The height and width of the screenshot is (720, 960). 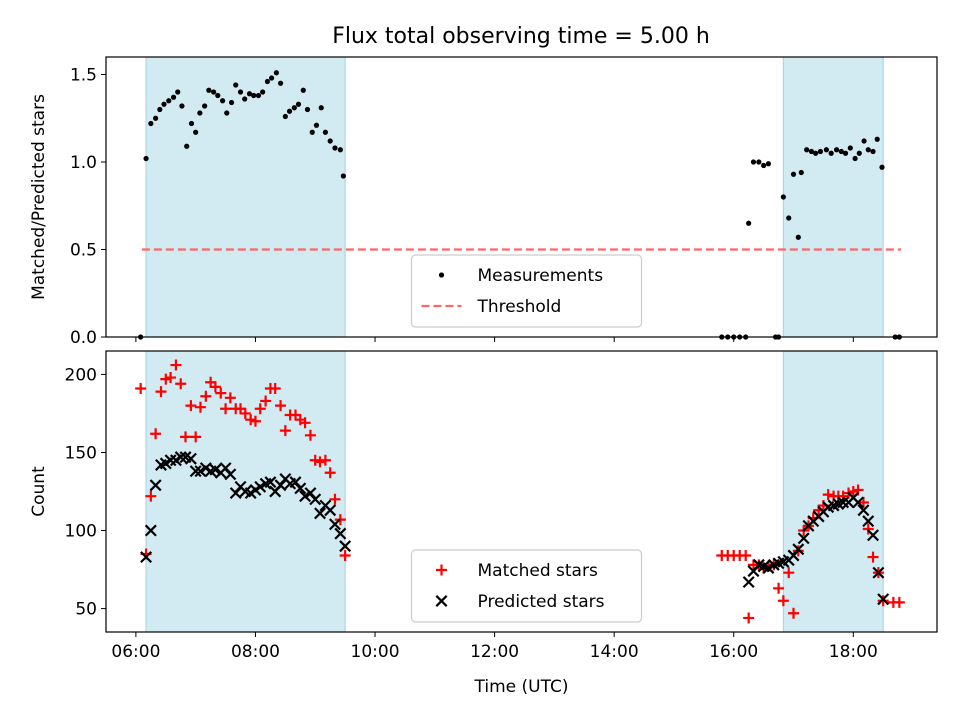 What do you see at coordinates (375, 652) in the screenshot?
I see `x-tick-label: 10:00` at bounding box center [375, 652].